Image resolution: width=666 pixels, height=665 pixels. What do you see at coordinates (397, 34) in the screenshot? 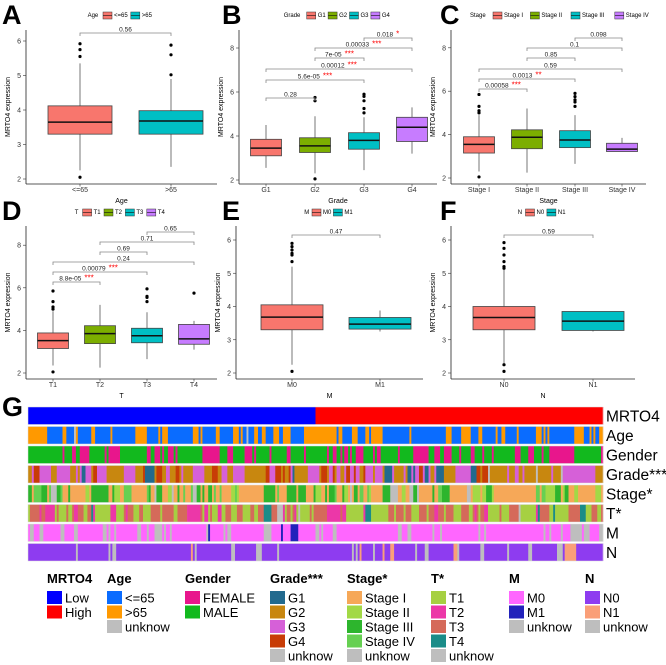
I see `significance-stars: *` at bounding box center [397, 34].